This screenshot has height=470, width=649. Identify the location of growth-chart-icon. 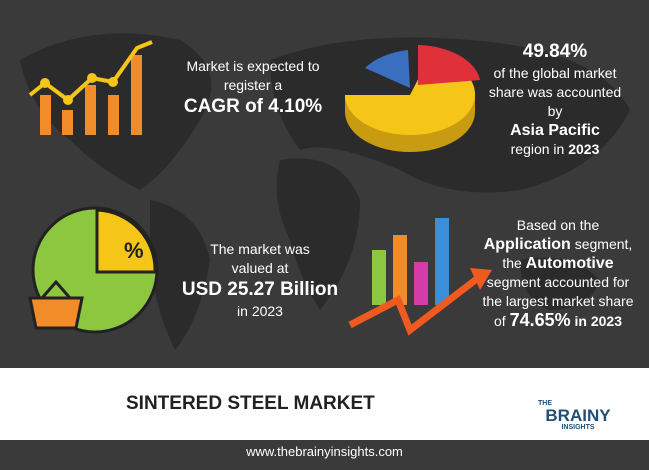
(90, 87).